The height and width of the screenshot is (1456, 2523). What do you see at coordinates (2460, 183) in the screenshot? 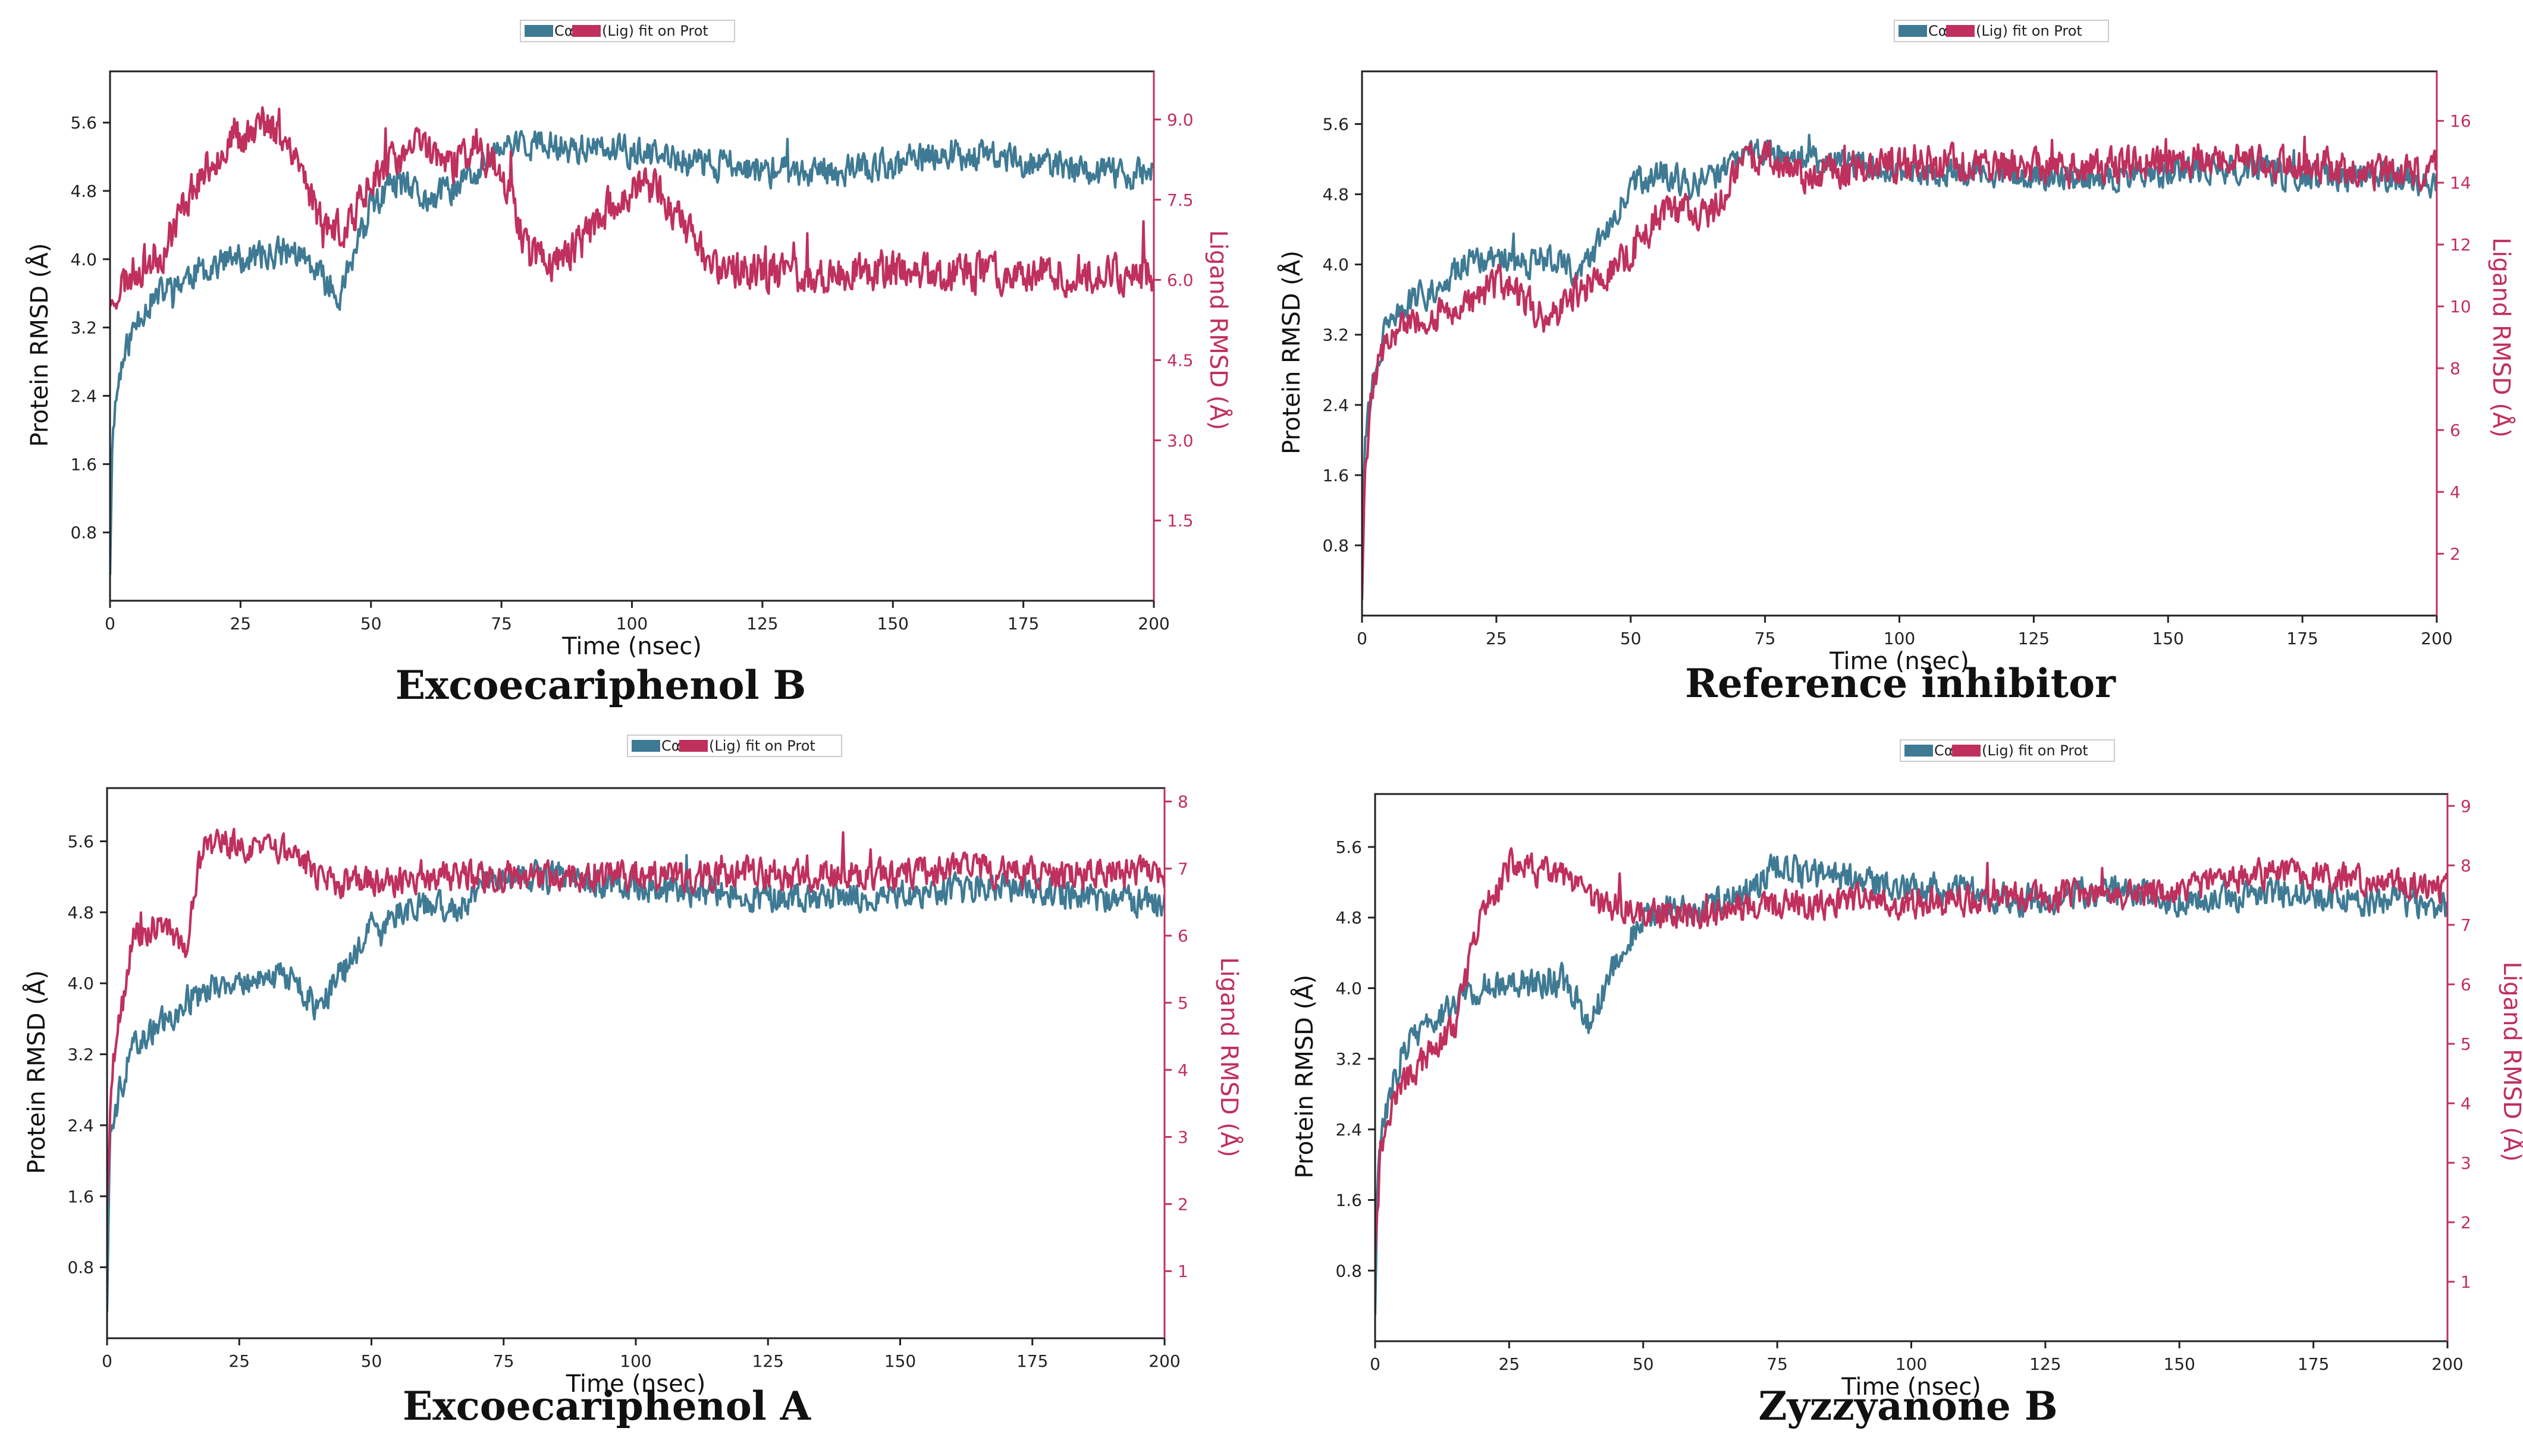
I see `y-right-tick-label: 14` at bounding box center [2460, 183].